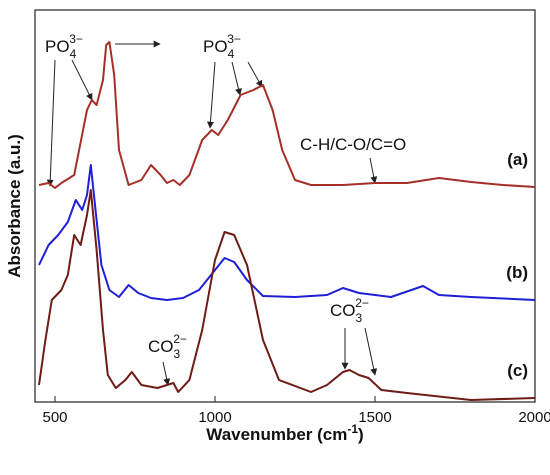  Describe the element at coordinates (284, 433) in the screenshot. I see `x-axis-label: Wavenumber (cm-1)` at that location.